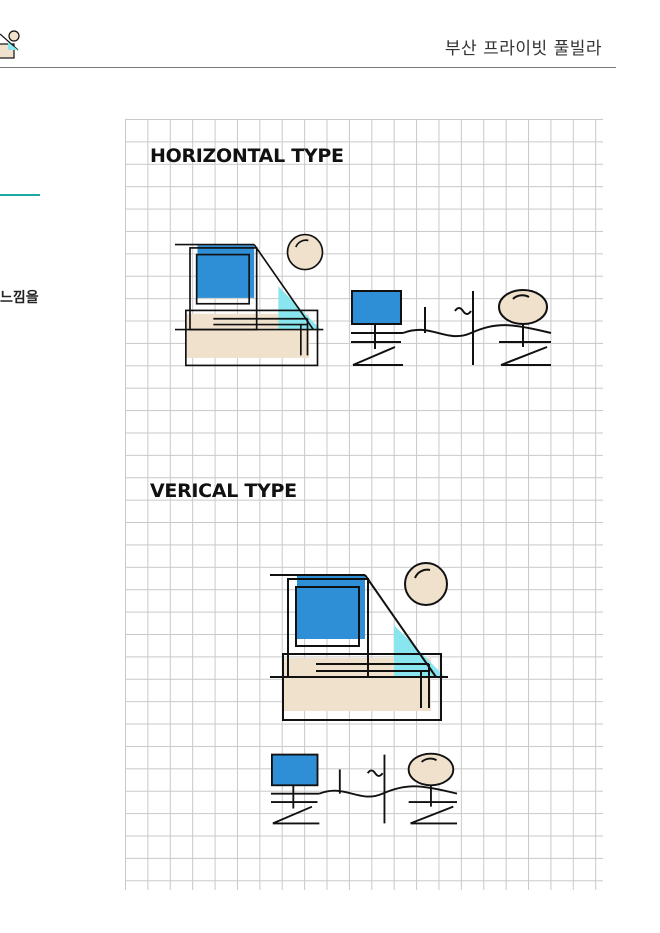 The height and width of the screenshot is (933, 660). I want to click on section-heading-vertical: VERICAL TYPE, so click(223, 491).